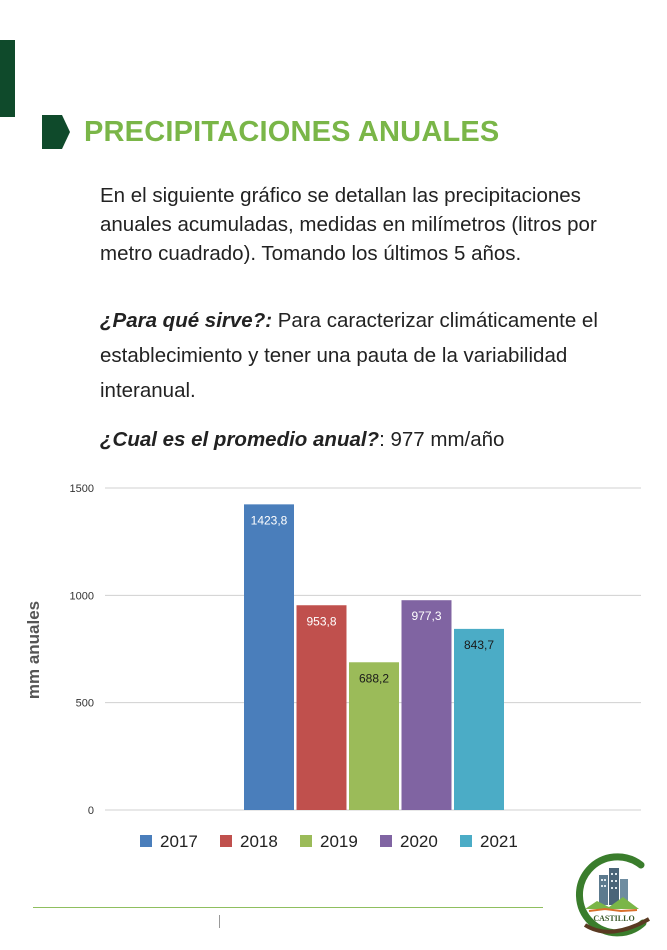  I want to click on data-label-2020: 977,3, so click(426, 616).